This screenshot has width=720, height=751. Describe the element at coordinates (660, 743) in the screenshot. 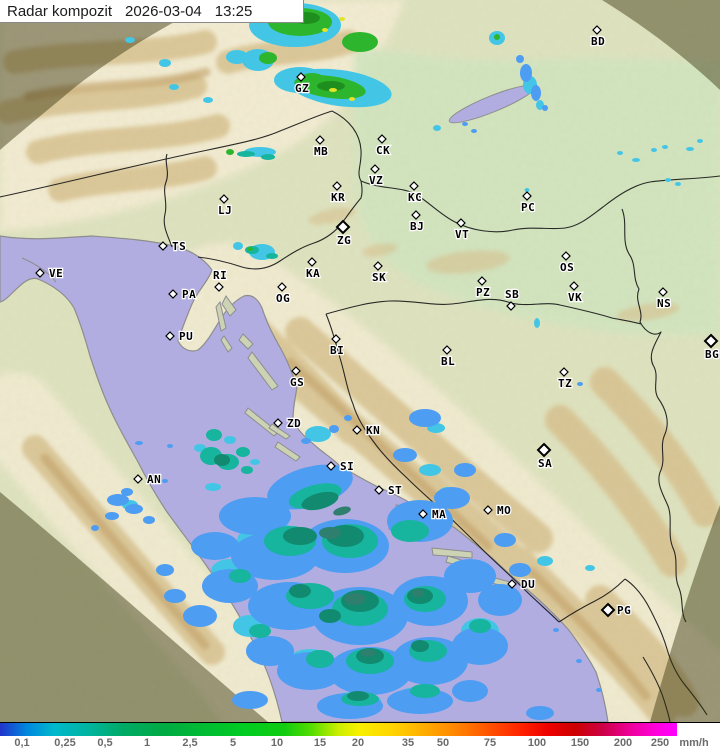

I see `scale-tick: 250` at that location.